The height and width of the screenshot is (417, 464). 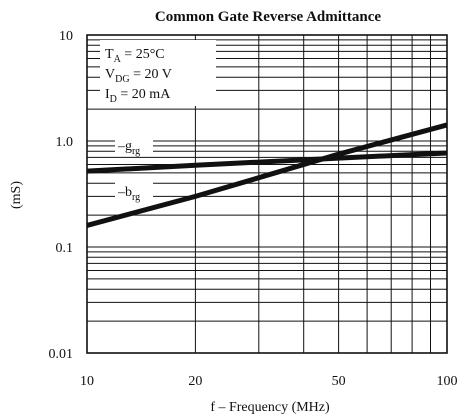 What do you see at coordinates (87, 381) in the screenshot?
I see `x-tick-label: 10` at bounding box center [87, 381].